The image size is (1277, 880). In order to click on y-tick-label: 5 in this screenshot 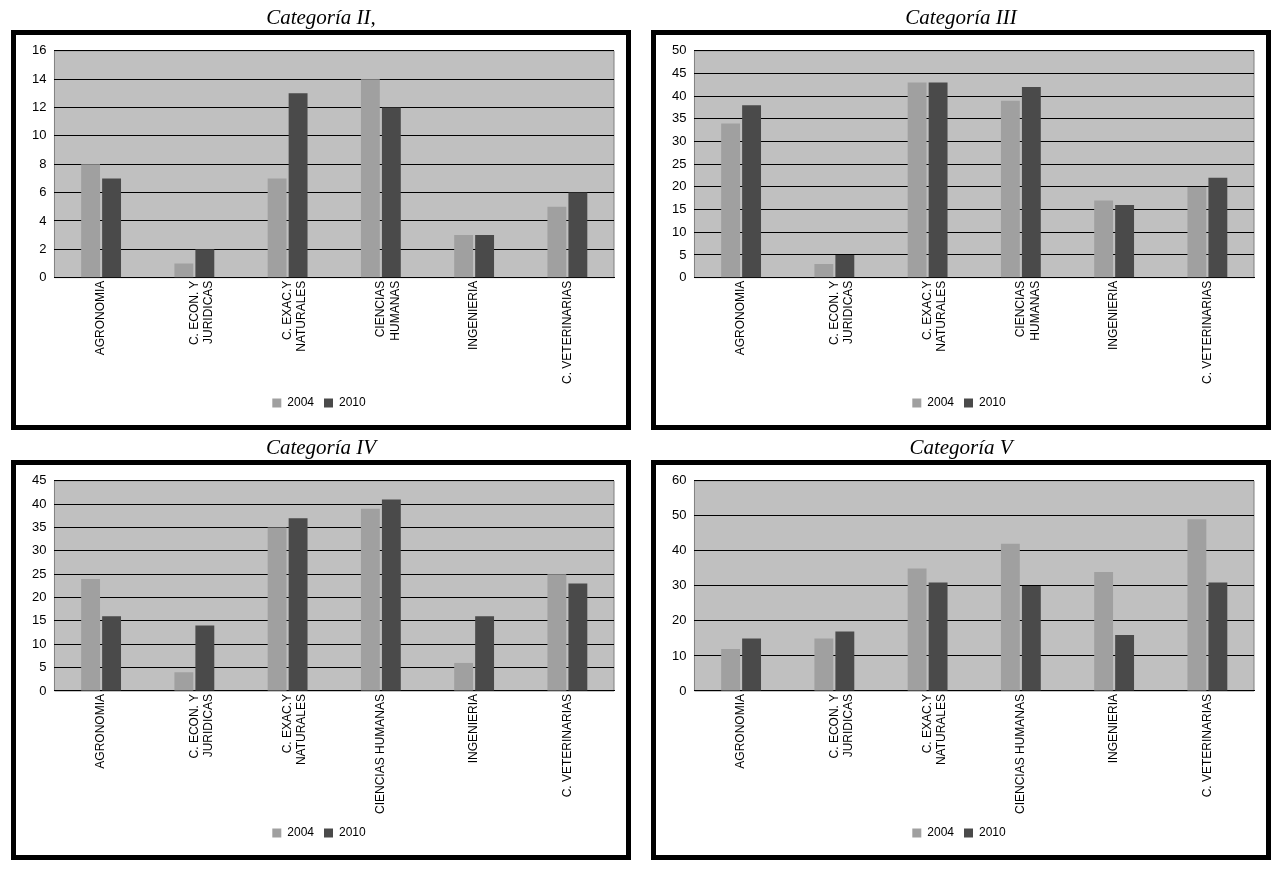, I will do `click(43, 667)`.